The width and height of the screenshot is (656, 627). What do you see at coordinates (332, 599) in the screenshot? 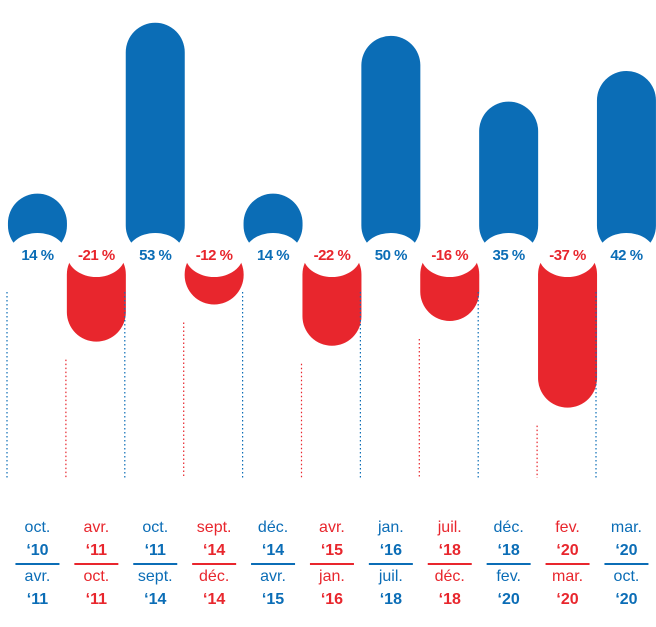
I see `to-year: ‘16` at bounding box center [332, 599].